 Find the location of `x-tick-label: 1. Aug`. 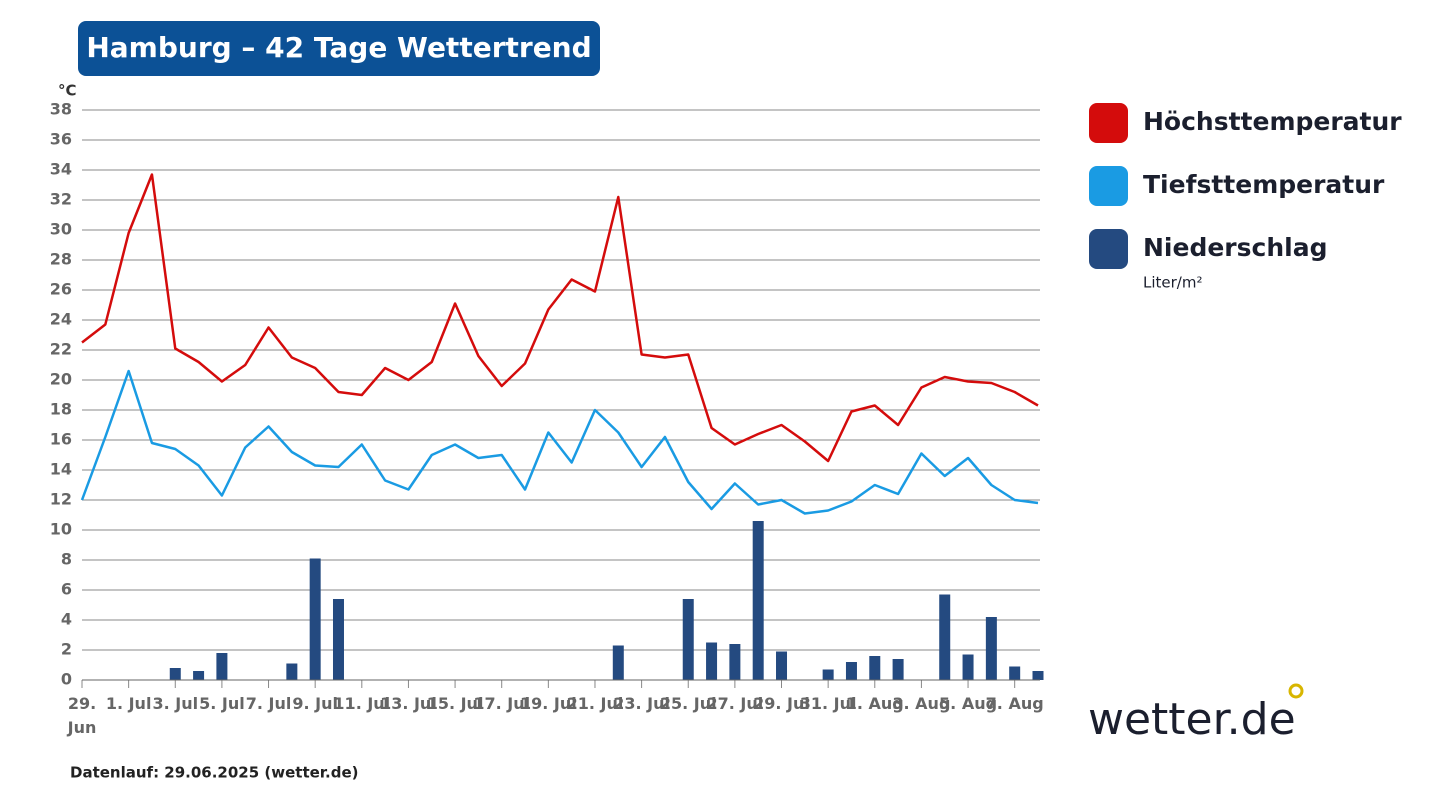

x-tick-label: 1. Aug is located at coordinates (874, 703).